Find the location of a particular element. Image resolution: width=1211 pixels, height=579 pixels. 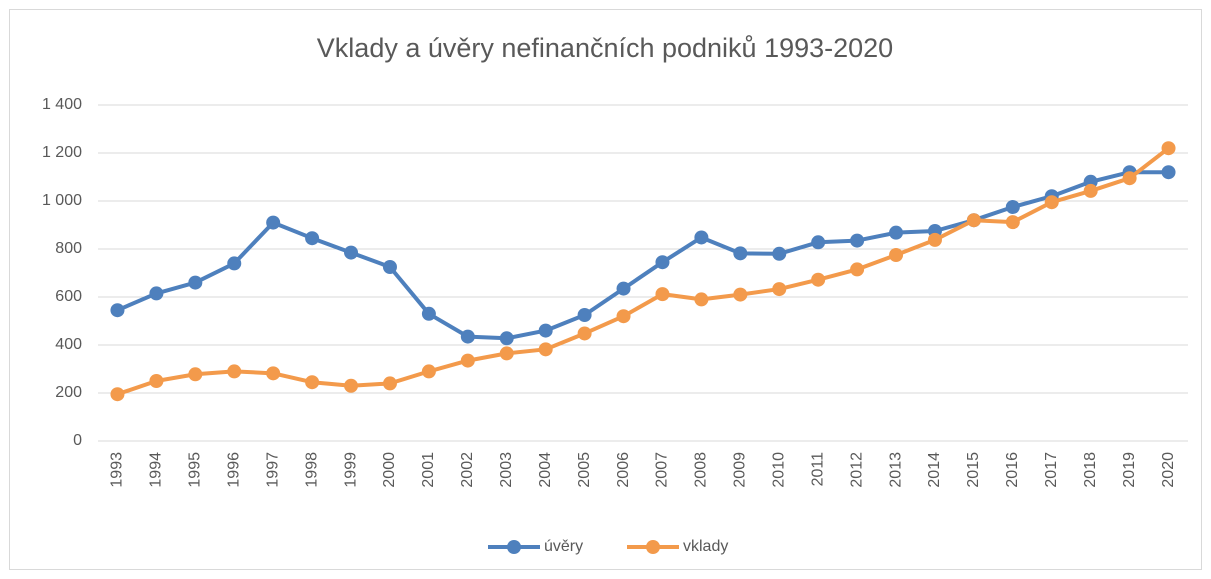

x-tick-label: 2008 is located at coordinates (701, 470).